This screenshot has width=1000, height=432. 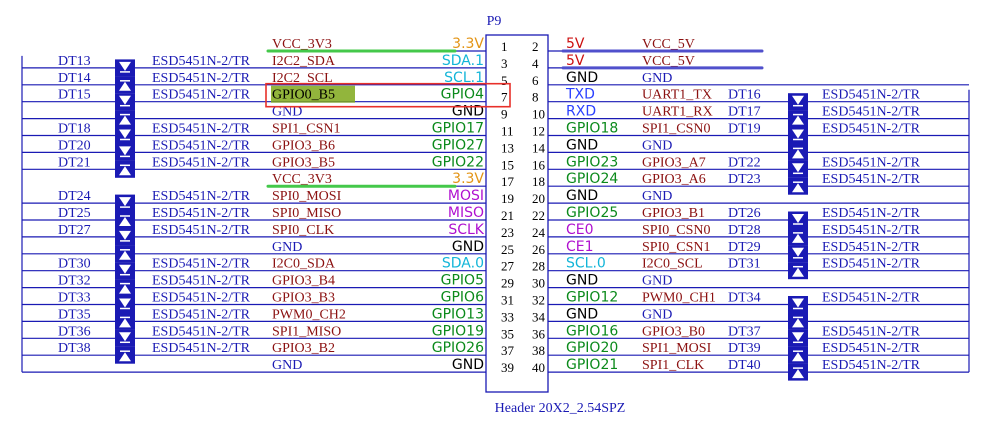 What do you see at coordinates (539, 316) in the screenshot?
I see `pin-number-right: 34` at bounding box center [539, 316].